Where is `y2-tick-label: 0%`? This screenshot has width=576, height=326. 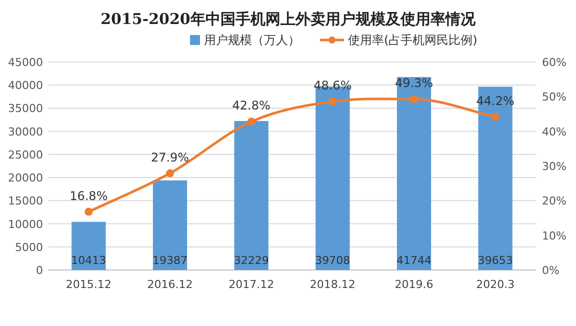
y2-tick-label: 0% is located at coordinates (551, 270).